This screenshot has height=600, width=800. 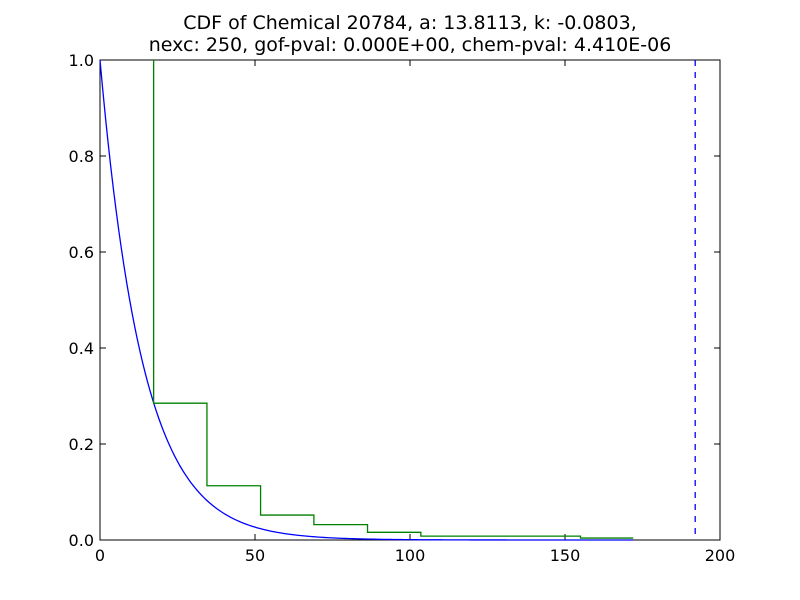 What do you see at coordinates (81, 60) in the screenshot?
I see `y-tick-label: 1.0` at bounding box center [81, 60].